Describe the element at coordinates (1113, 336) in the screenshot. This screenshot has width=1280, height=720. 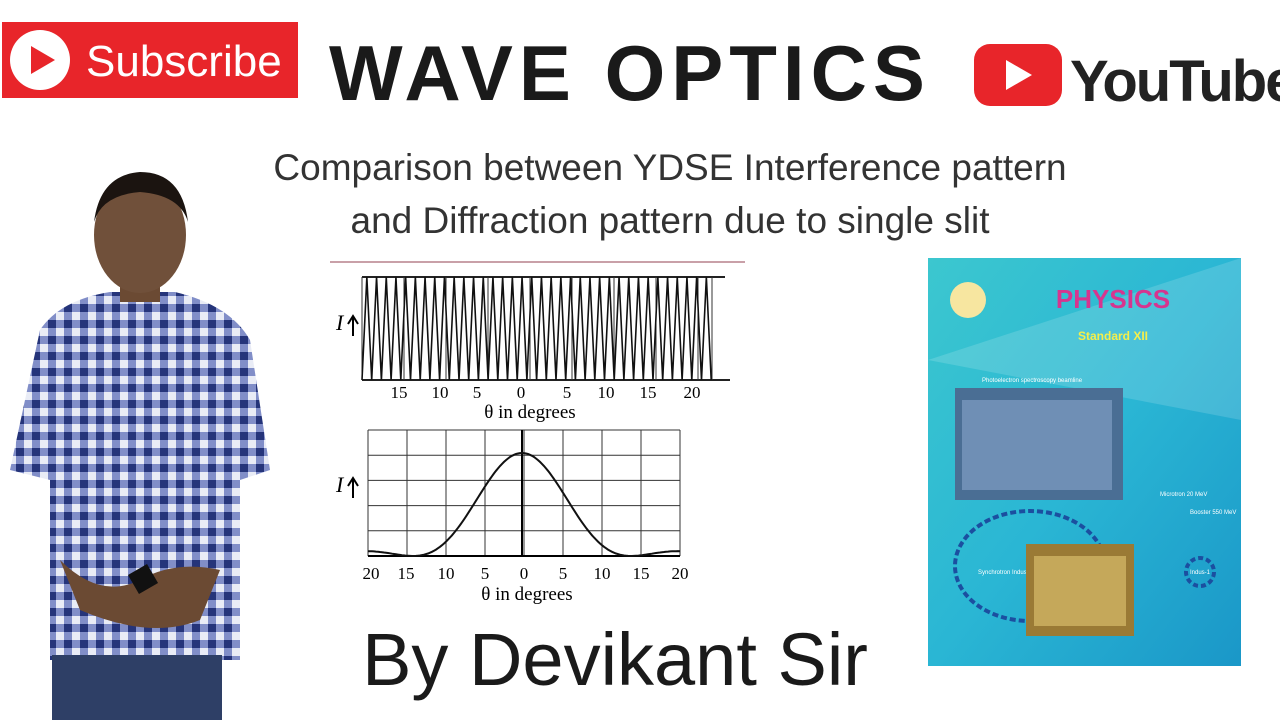
I see `book-standard: Standard XII` at that location.